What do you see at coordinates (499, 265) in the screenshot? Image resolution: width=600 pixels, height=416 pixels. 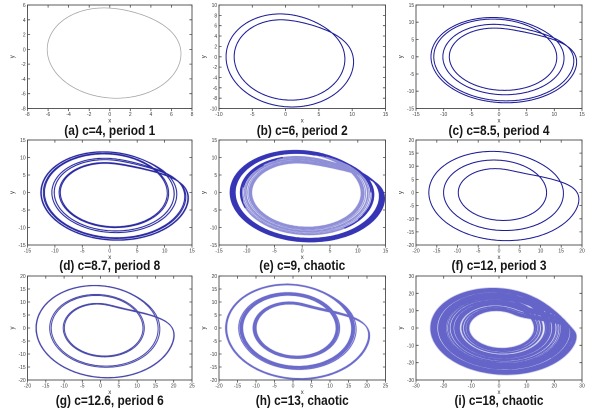 I see `svg-text: (f) c=12, period 3` at bounding box center [499, 265].